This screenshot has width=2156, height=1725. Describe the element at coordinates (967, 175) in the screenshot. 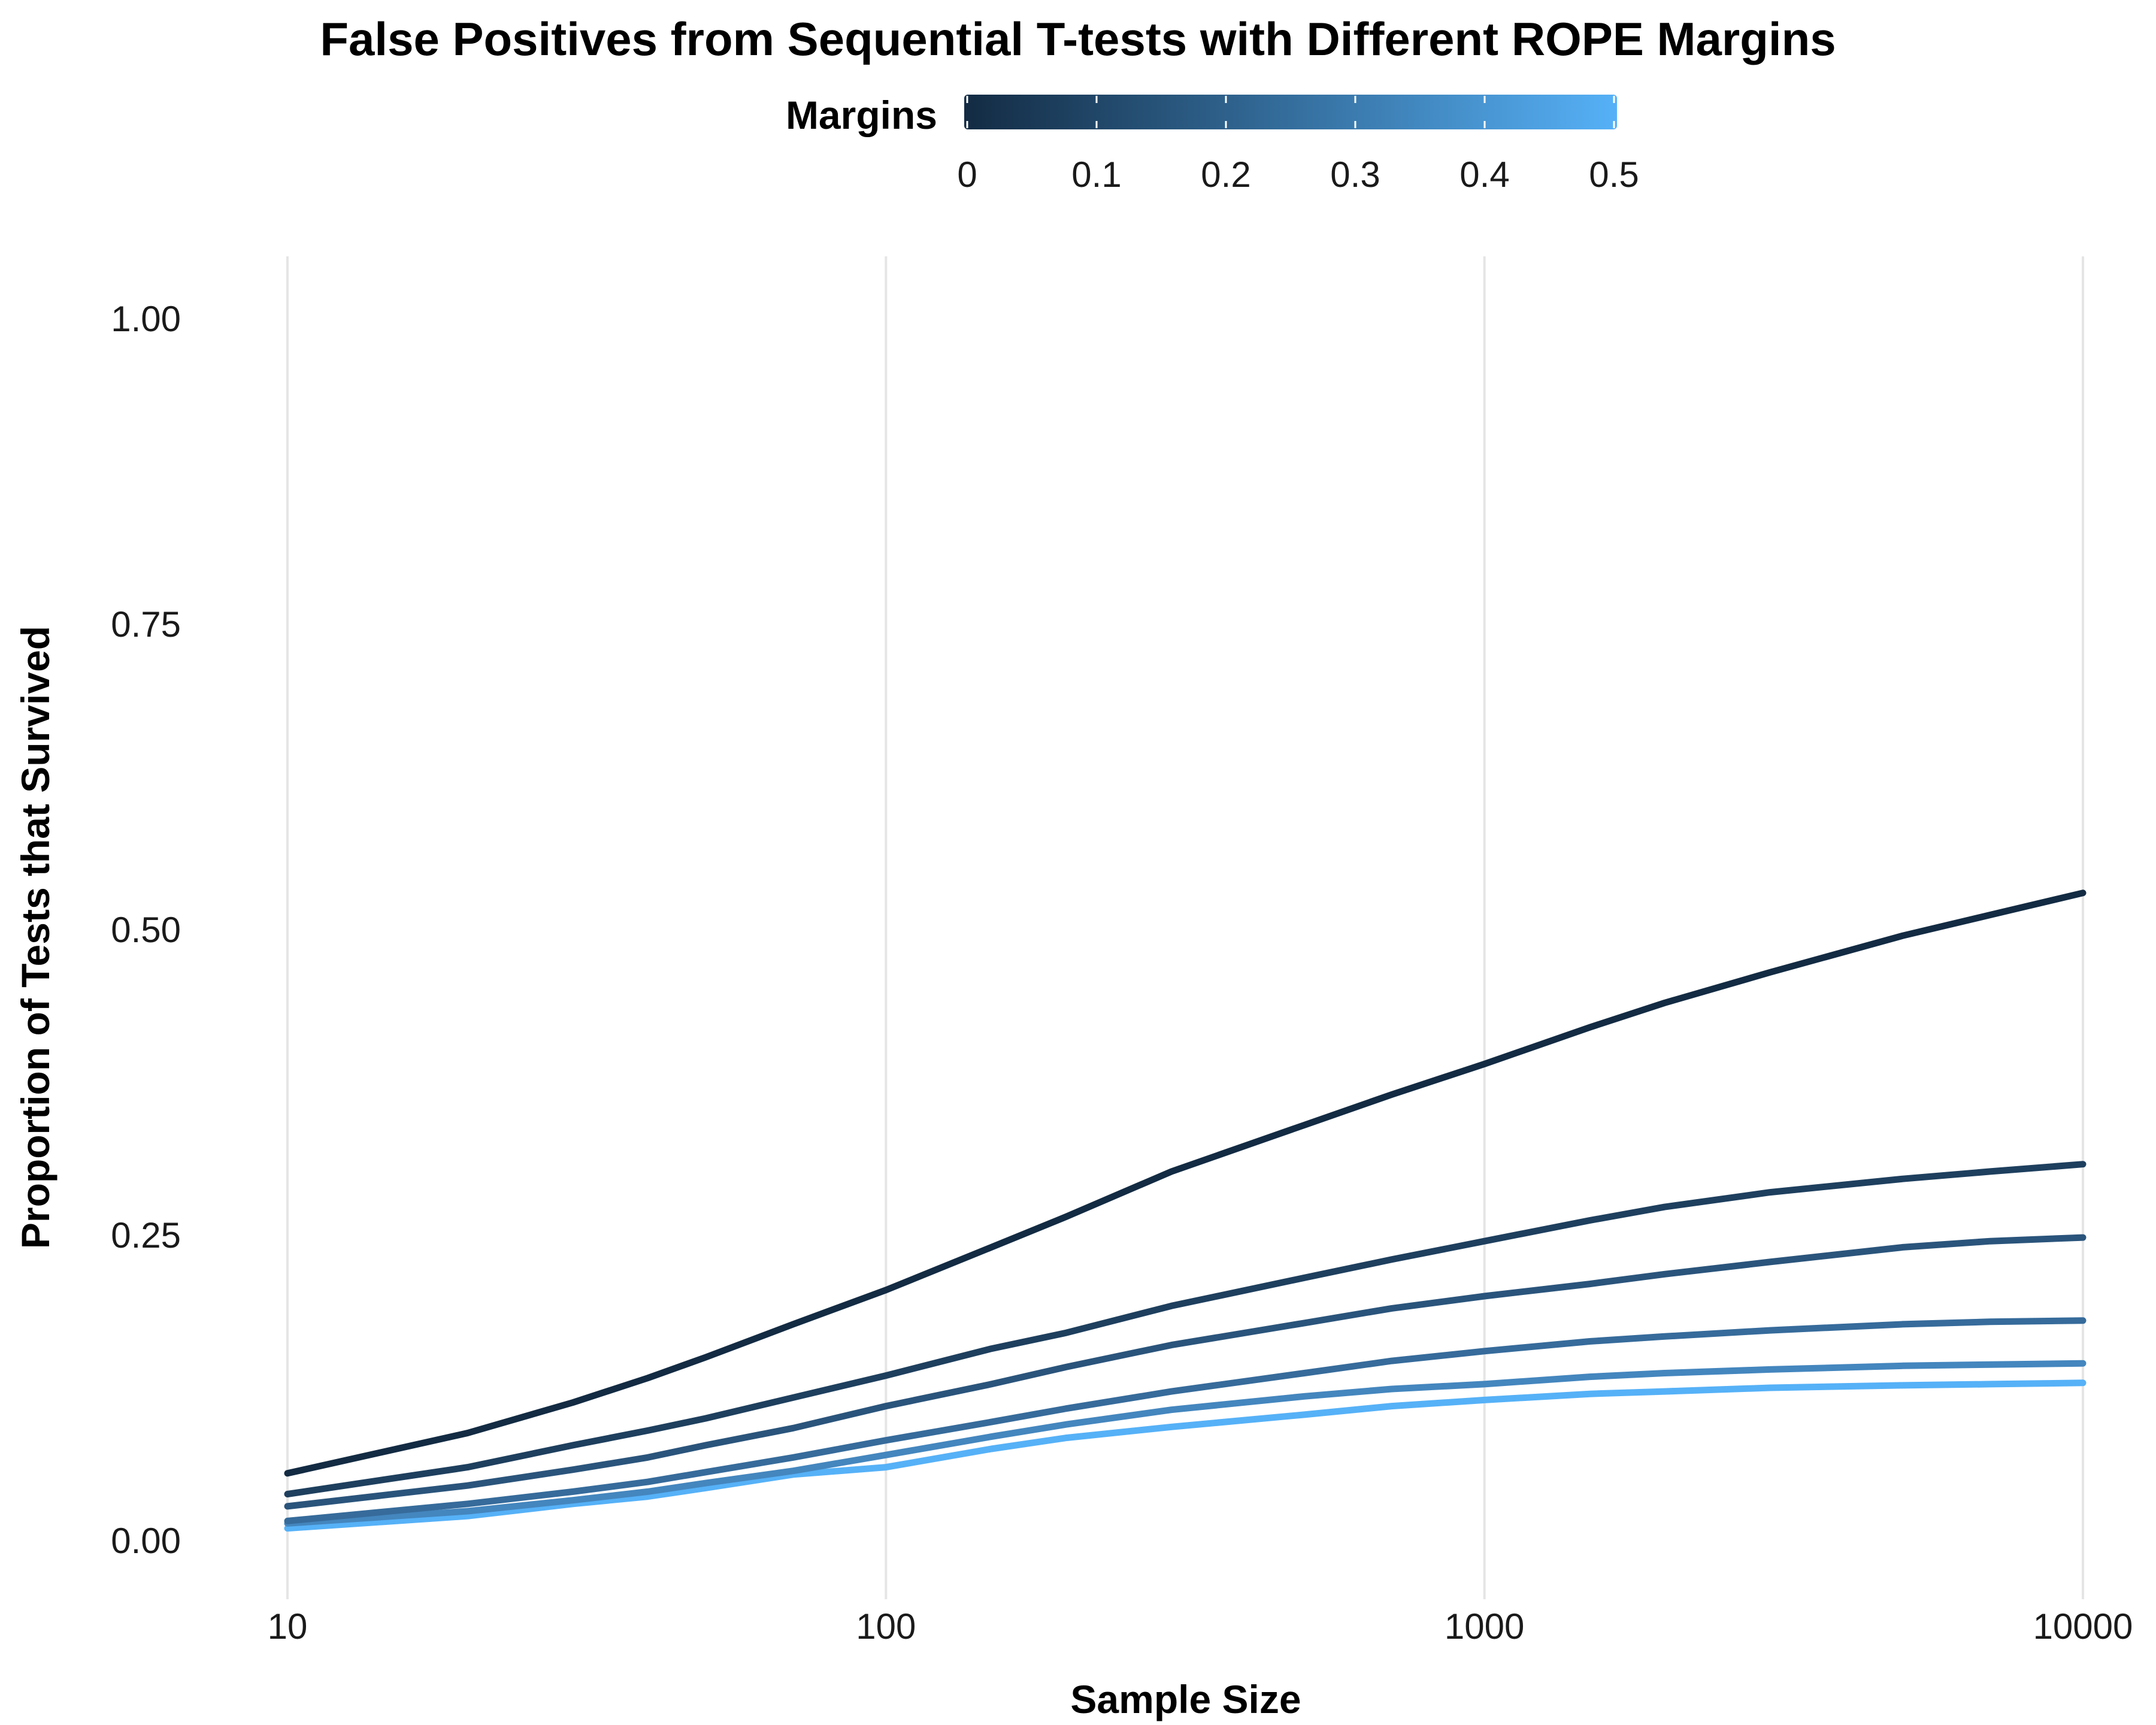

I see `colorbar-tick-label: 0` at that location.